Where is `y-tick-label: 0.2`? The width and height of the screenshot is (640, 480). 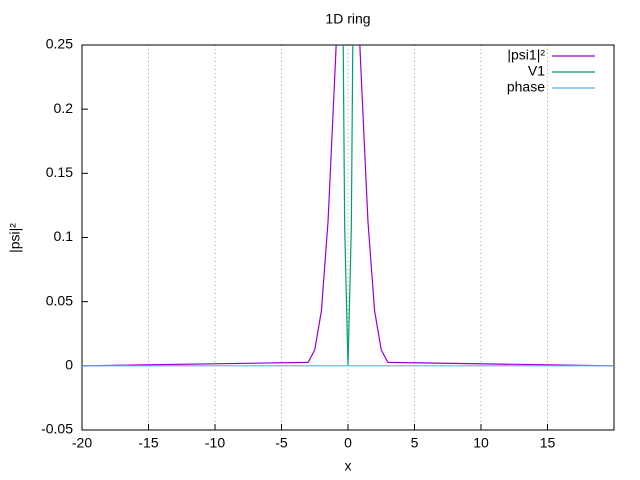 y-tick-label: 0.2 is located at coordinates (64, 108).